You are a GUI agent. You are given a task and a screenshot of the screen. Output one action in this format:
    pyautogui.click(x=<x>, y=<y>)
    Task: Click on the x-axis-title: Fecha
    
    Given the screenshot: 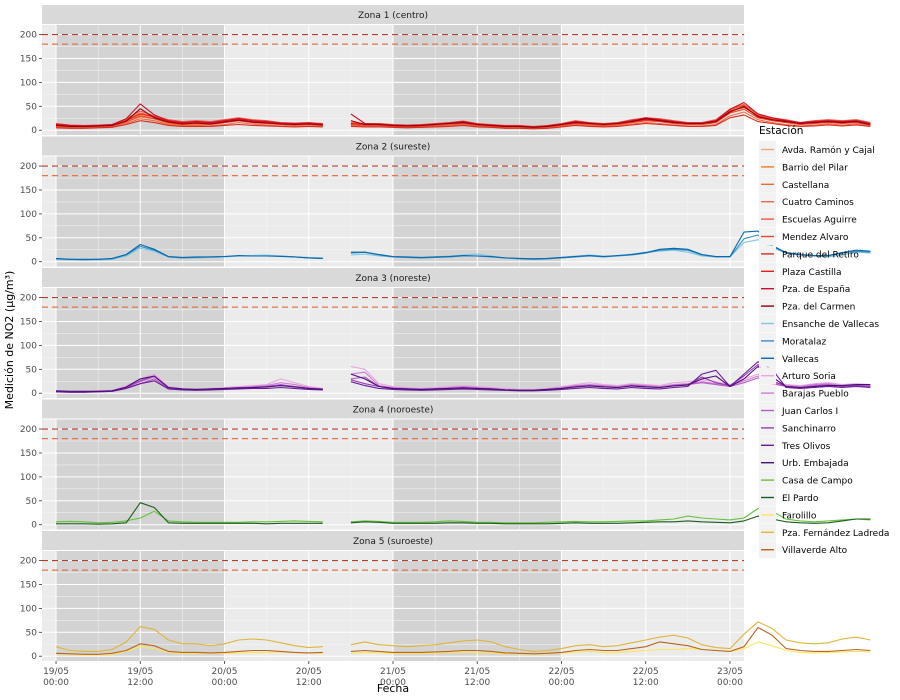 What is the action you would take?
    pyautogui.click(x=393, y=688)
    